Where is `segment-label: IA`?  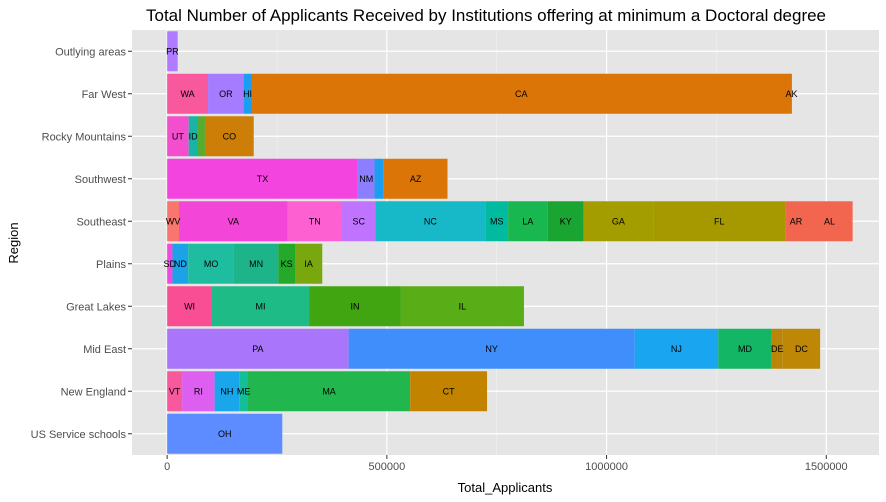
segment-label: IA is located at coordinates (308, 264).